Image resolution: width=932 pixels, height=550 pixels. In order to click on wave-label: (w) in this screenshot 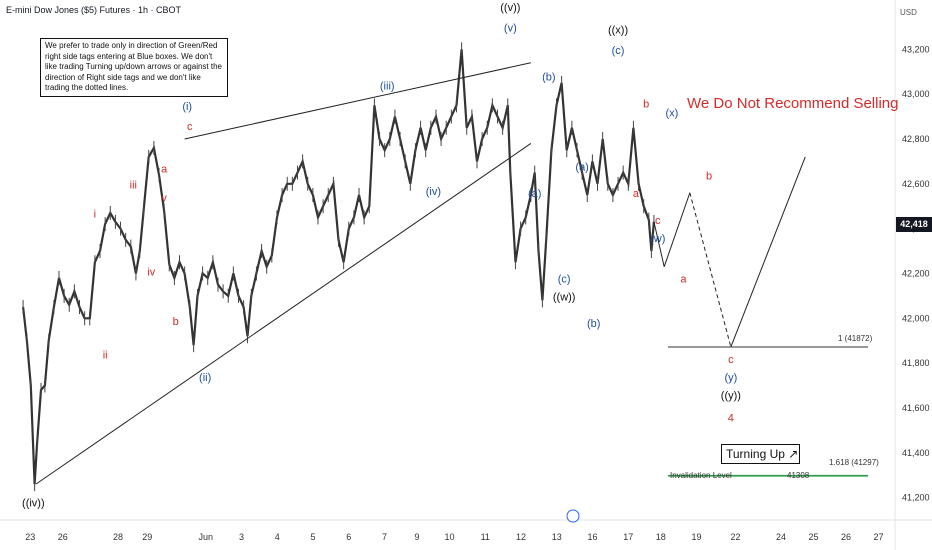, I will do `click(657, 239)`.